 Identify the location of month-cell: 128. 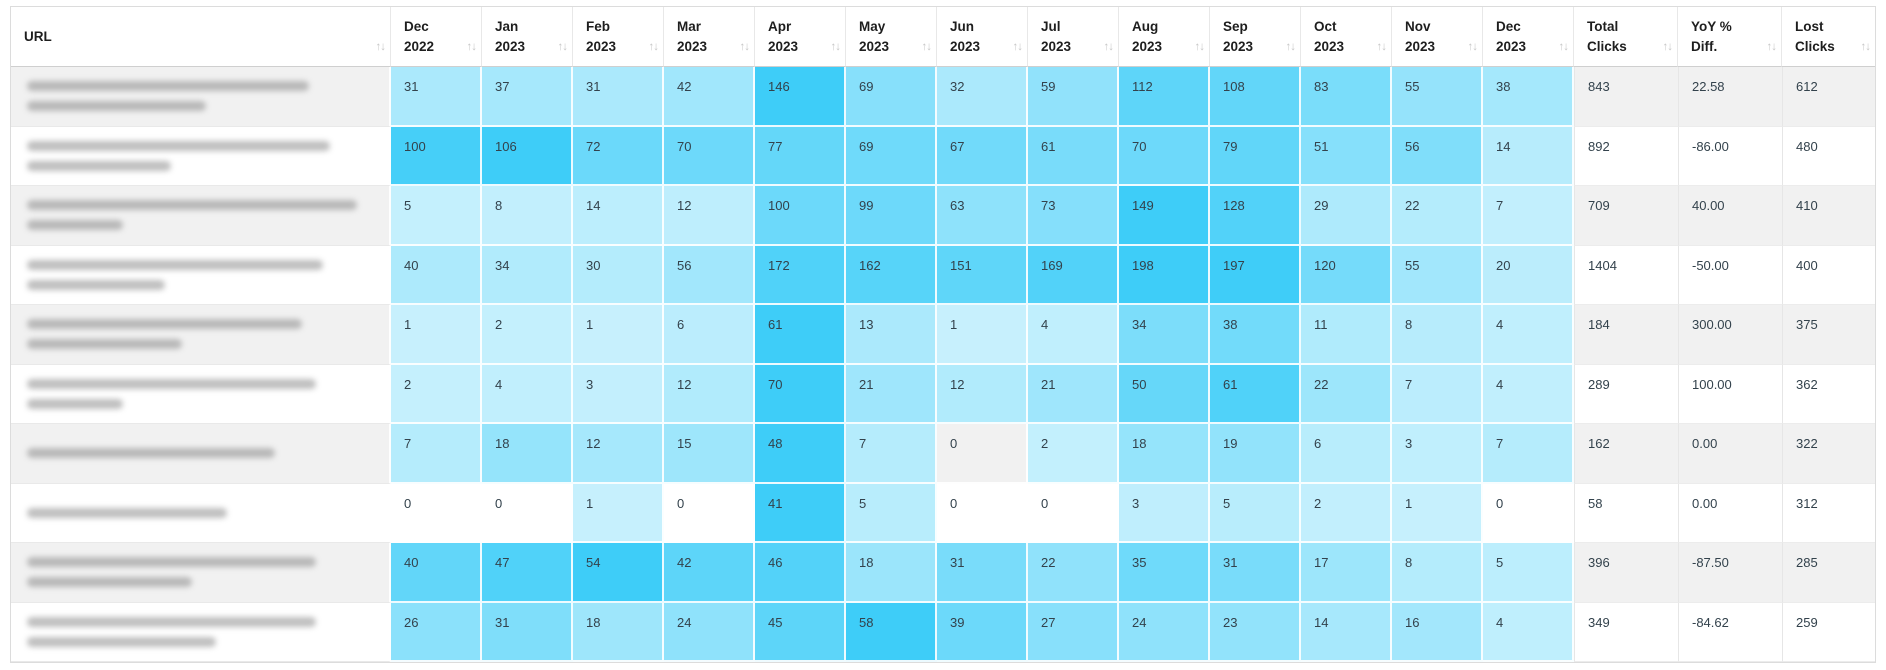
(1255, 216).